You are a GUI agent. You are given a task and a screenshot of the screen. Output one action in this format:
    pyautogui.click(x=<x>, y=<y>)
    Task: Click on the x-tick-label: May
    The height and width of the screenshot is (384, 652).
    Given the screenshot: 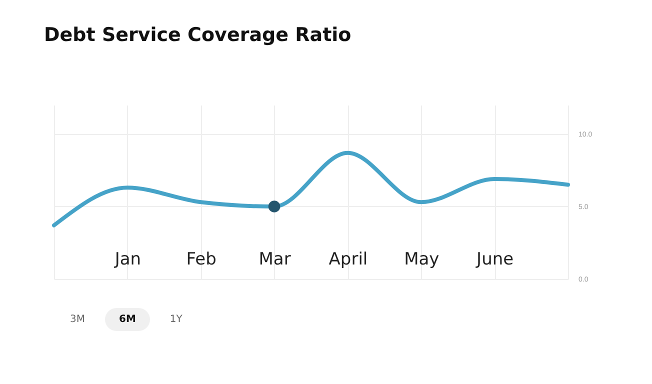 What is the action you would take?
    pyautogui.click(x=422, y=260)
    